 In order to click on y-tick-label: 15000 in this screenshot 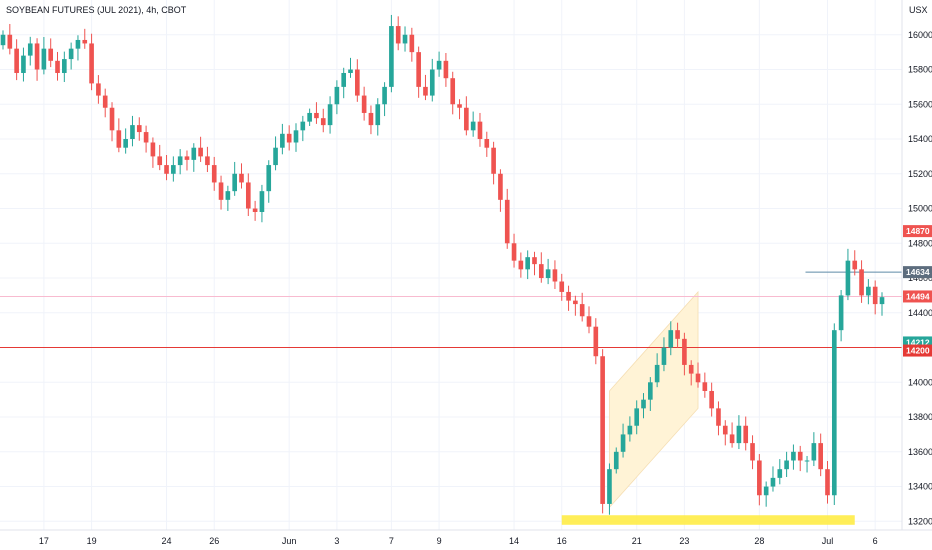, I will do `click(920, 209)`.